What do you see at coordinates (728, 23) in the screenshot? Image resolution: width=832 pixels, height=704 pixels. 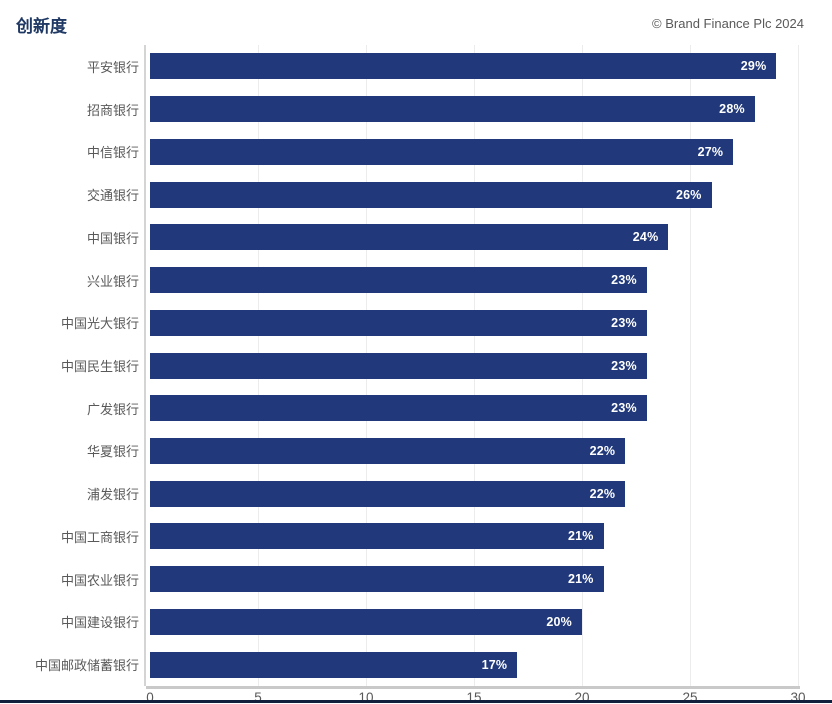 I see `copyright-text: © Brand Finance Plc 2024` at bounding box center [728, 23].